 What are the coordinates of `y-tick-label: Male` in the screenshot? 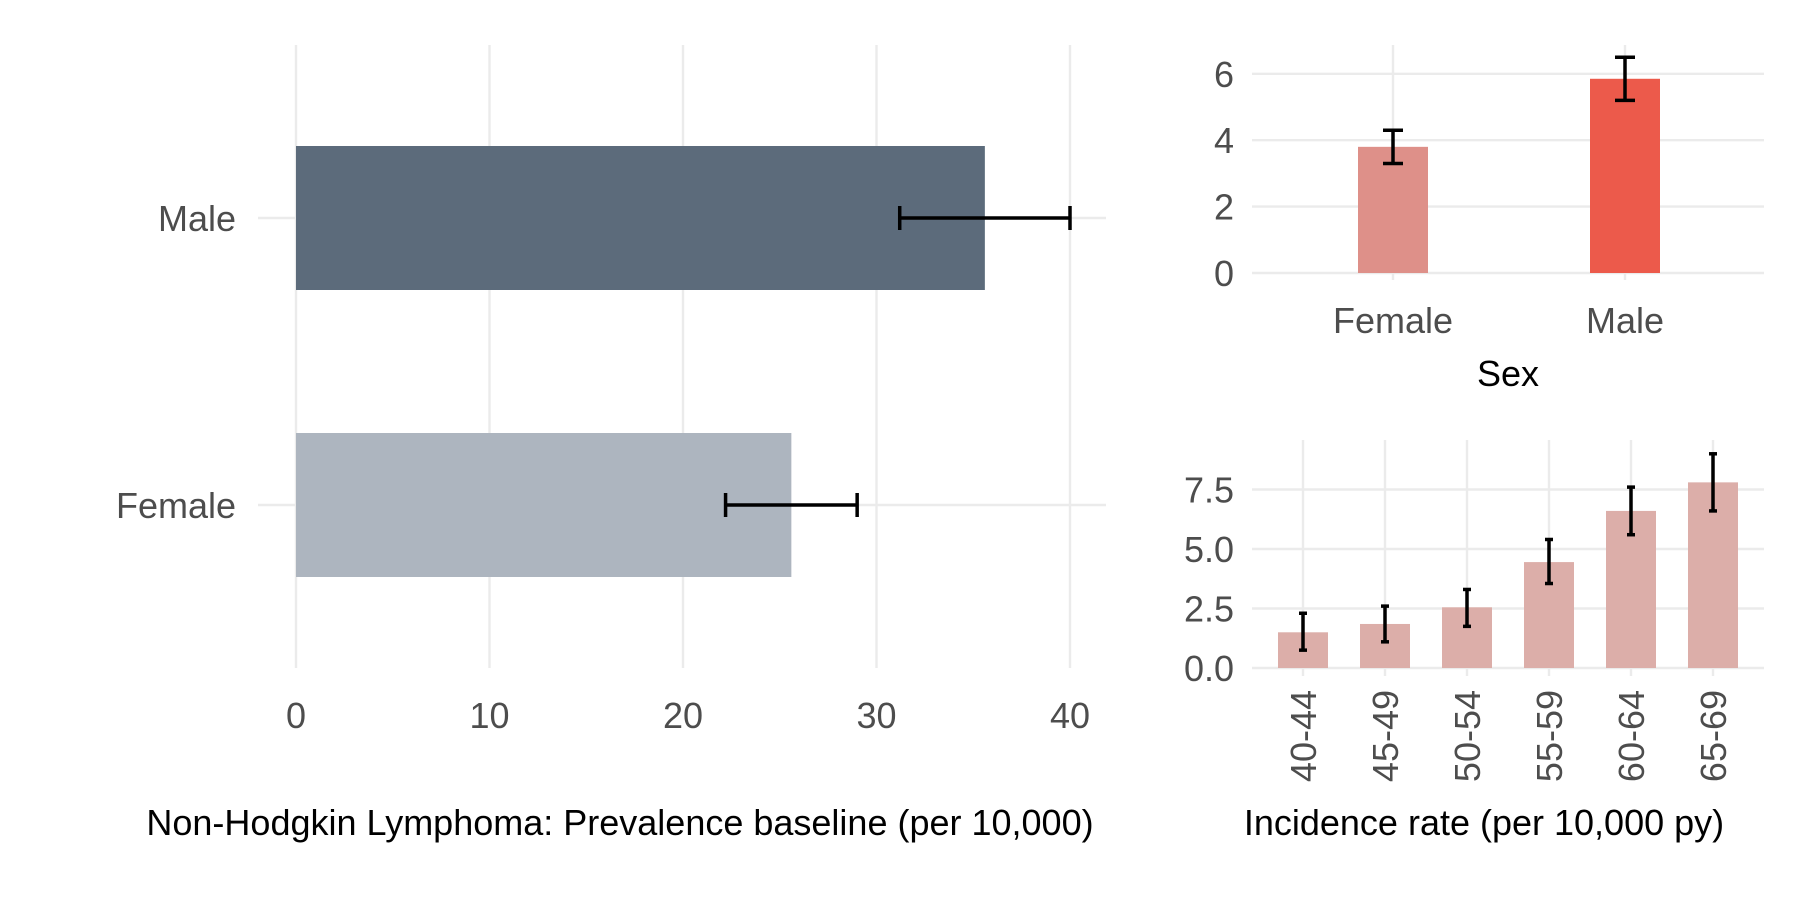 It's located at (197, 218).